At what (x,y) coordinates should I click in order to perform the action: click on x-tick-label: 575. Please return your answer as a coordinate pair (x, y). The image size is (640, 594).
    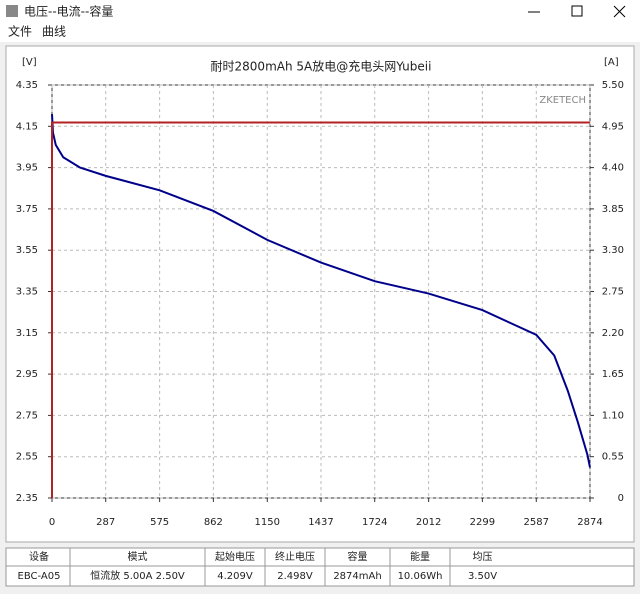
    Looking at the image, I should click on (159, 522).